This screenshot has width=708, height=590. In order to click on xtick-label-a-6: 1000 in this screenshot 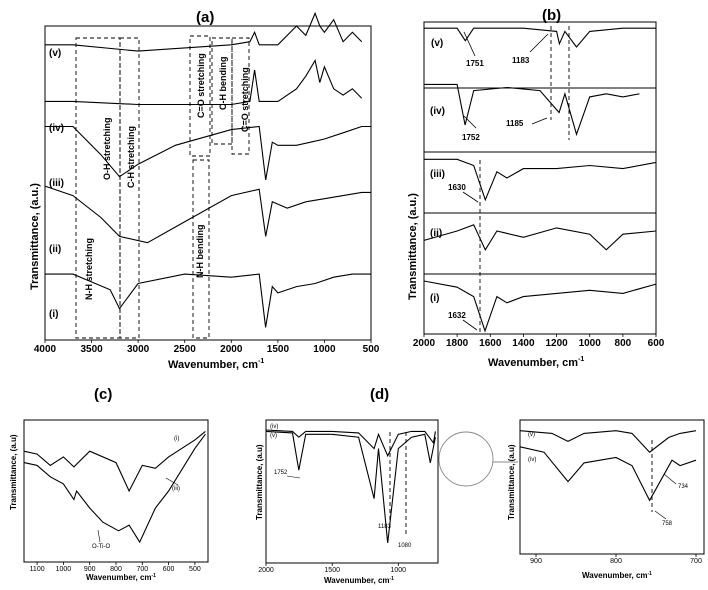, I will do `click(324, 349)`.